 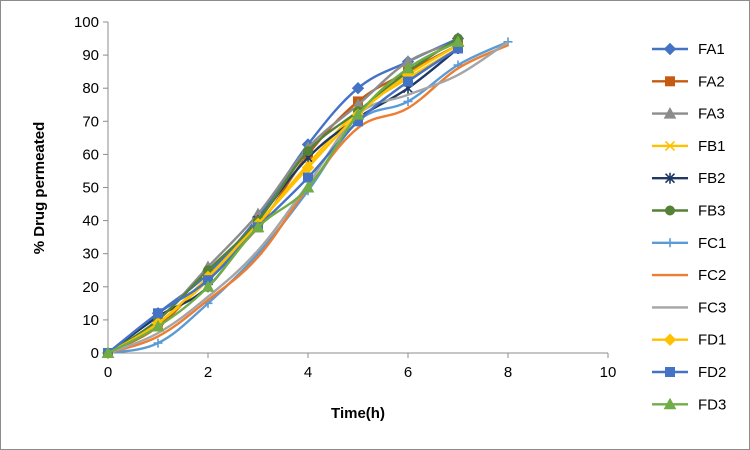 What do you see at coordinates (689, 275) in the screenshot?
I see `legend-item-fc2: FC2` at bounding box center [689, 275].